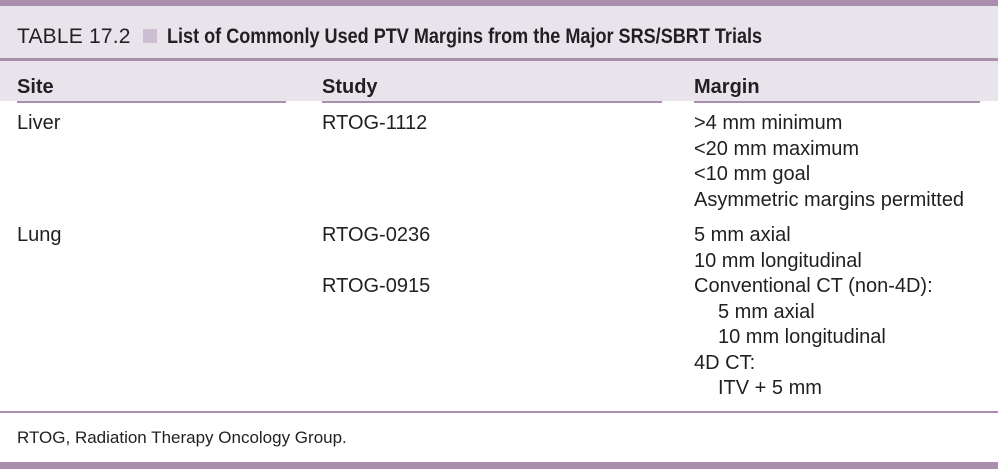 This screenshot has width=1002, height=474. Describe the element at coordinates (149, 36) in the screenshot. I see `title-square-icon` at that location.